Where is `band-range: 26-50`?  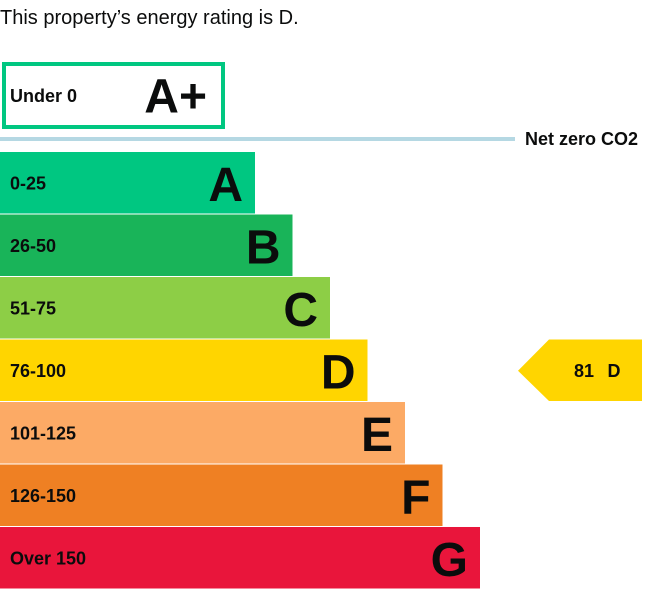
band-range: 26-50 is located at coordinates (33, 246).